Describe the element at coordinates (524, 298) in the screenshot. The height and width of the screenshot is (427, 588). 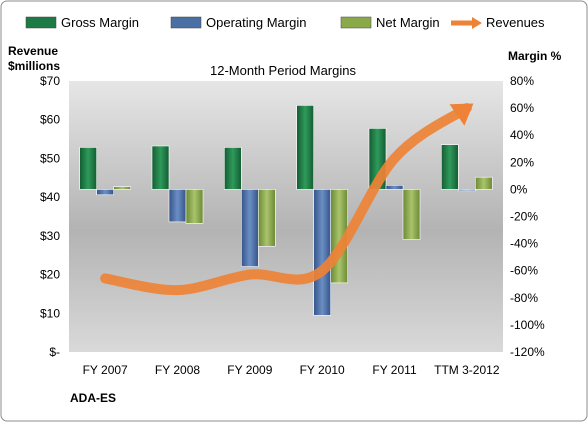
I see `right-tick-label: -80%` at that location.